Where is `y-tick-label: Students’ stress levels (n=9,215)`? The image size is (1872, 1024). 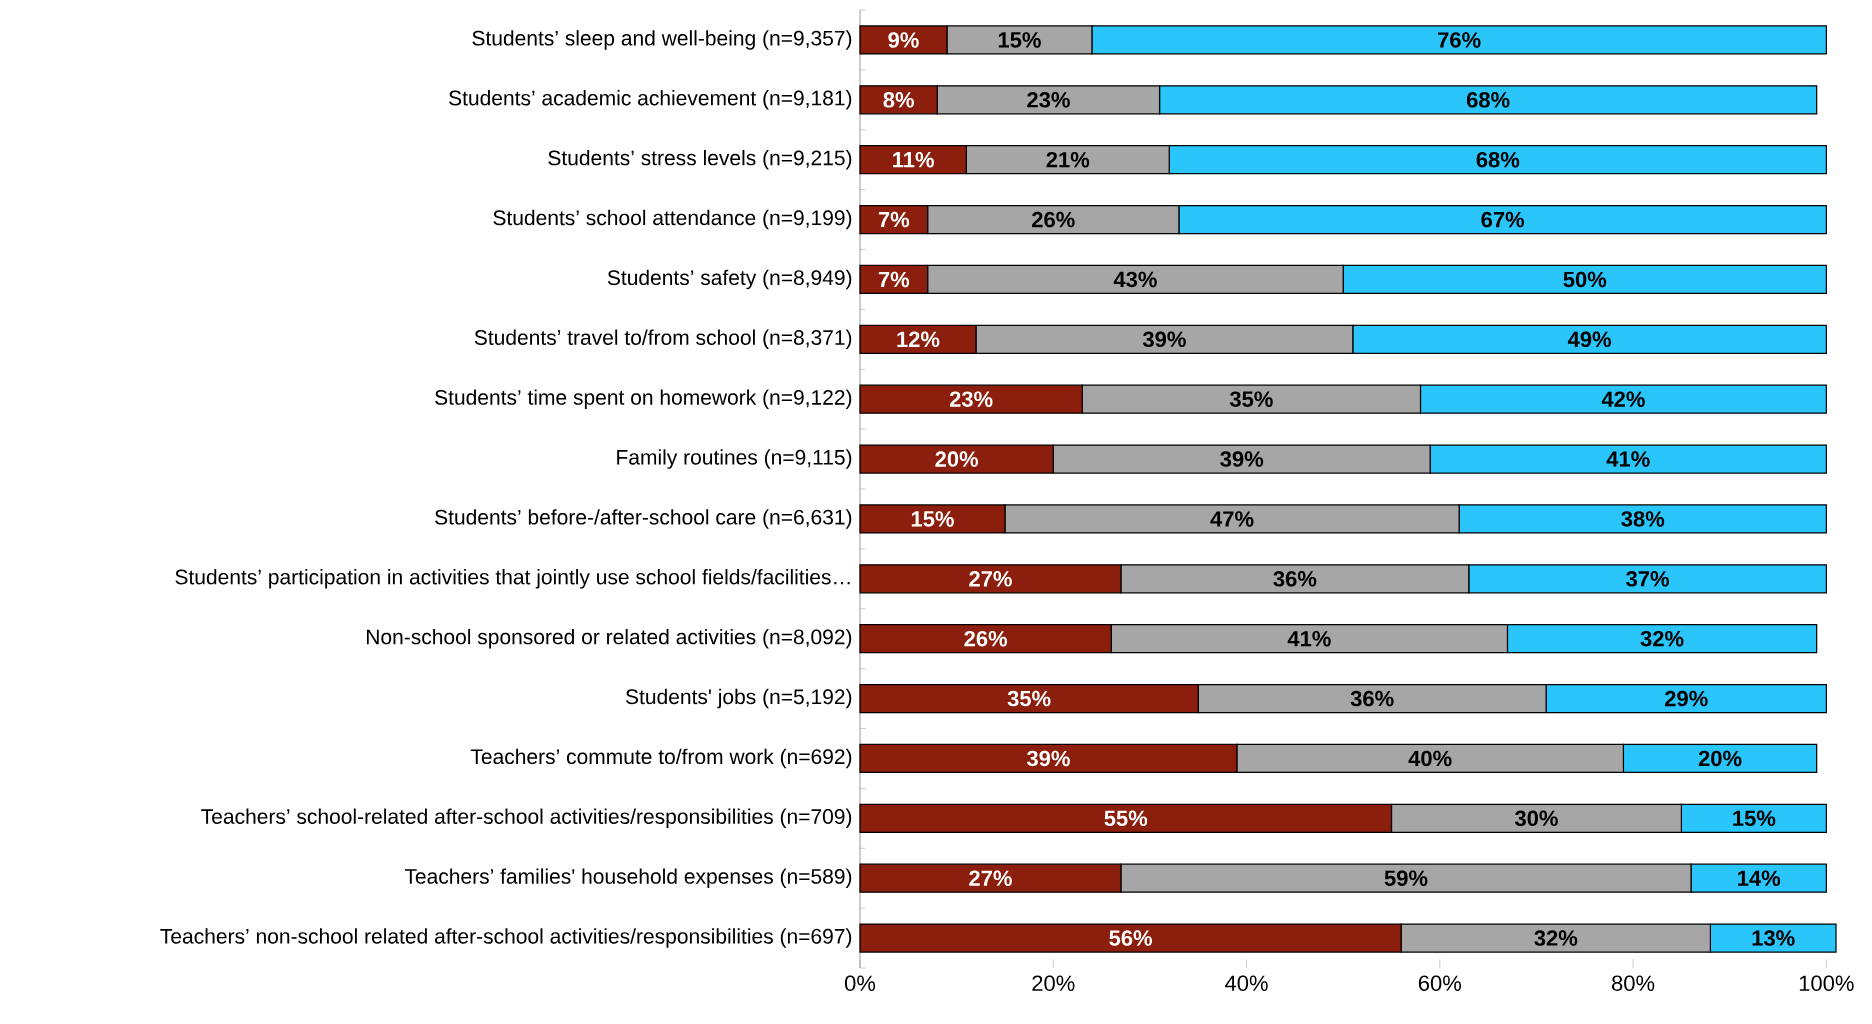
y-tick-label: Students’ stress levels (n=9,215) is located at coordinates (700, 159).